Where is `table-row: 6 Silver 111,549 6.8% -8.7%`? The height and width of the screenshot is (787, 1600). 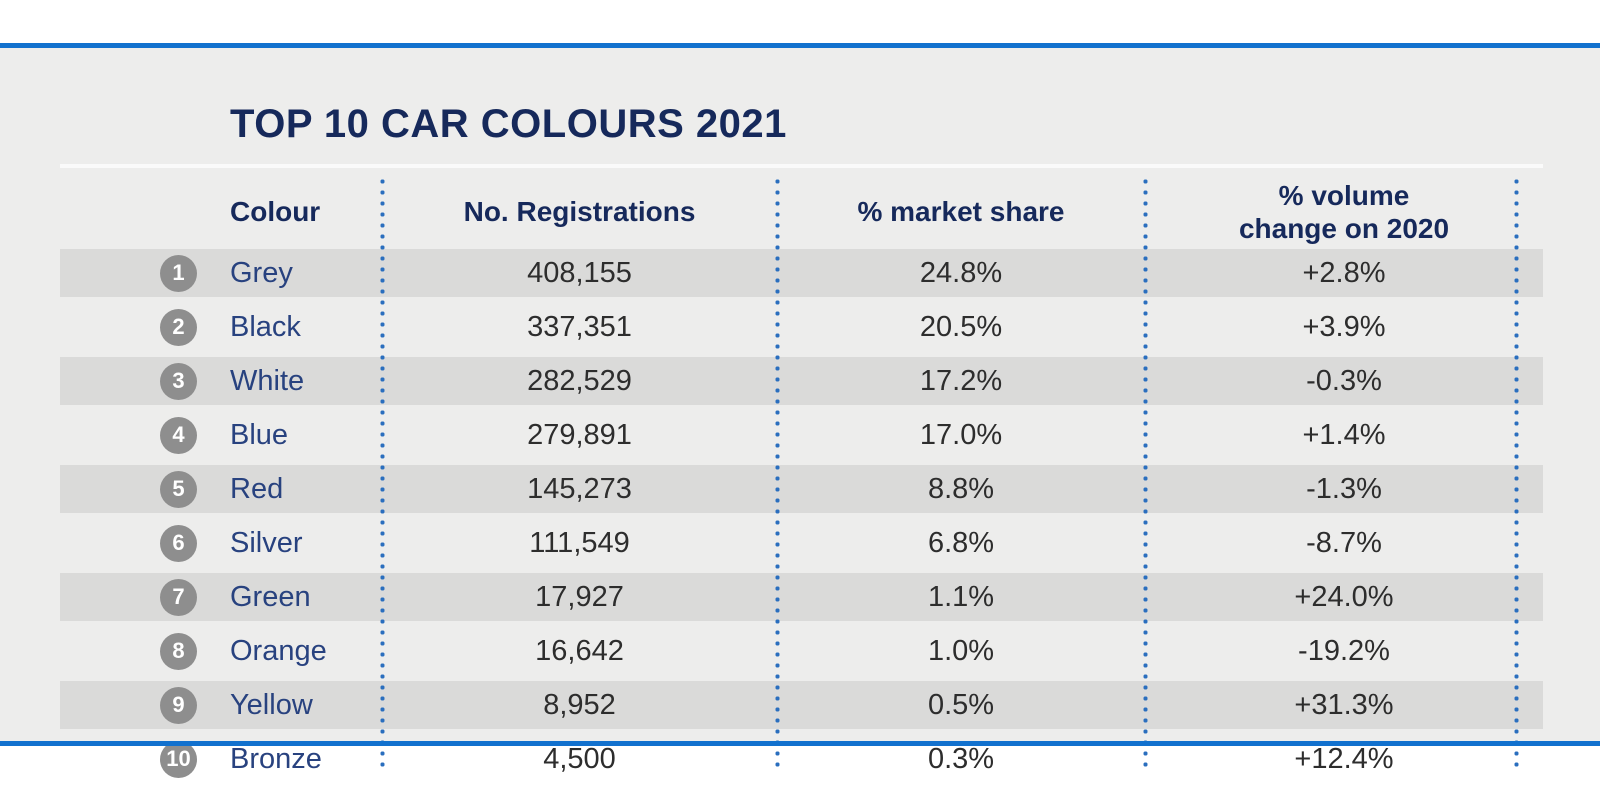
table-row: 6 Silver 111,549 6.8% -8.7% is located at coordinates (801, 543).